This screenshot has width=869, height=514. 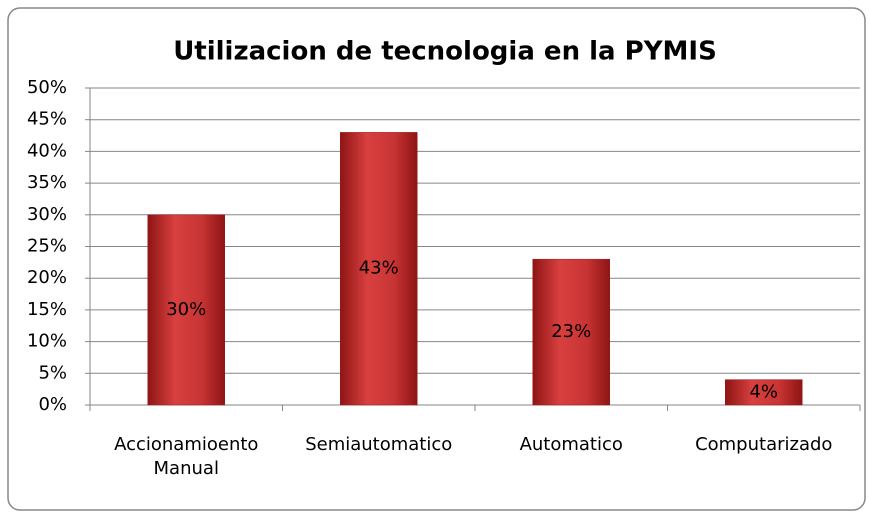 What do you see at coordinates (379, 444) in the screenshot?
I see `x-tick-label: Semiautomatico` at bounding box center [379, 444].